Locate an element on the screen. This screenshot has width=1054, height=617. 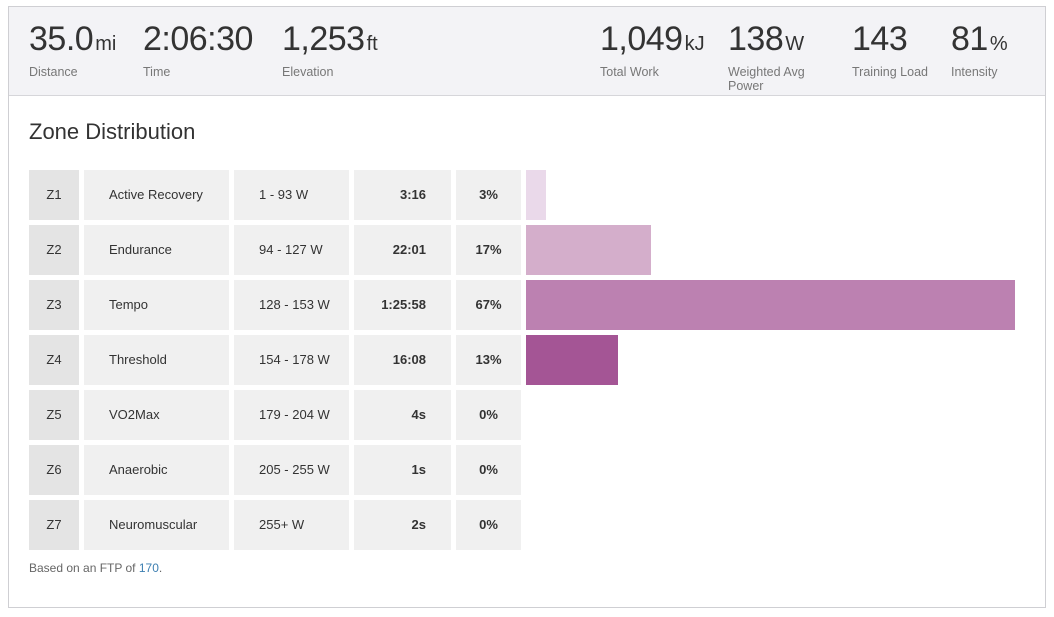
zone-power-range: 1 - 93 W is located at coordinates (291, 195).